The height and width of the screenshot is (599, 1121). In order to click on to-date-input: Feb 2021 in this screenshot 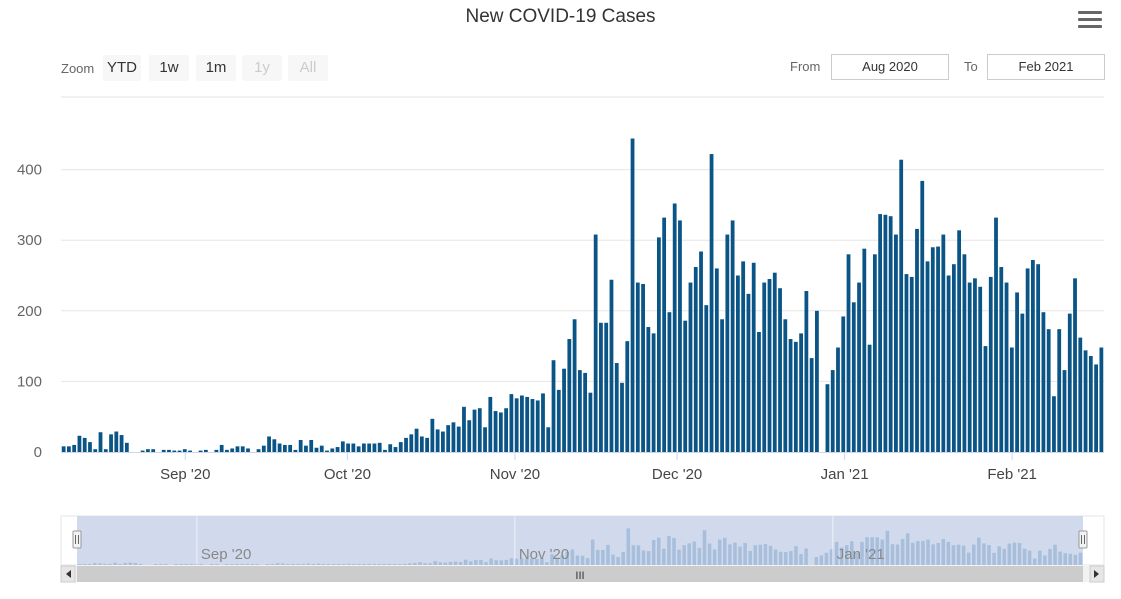, I will do `click(1046, 67)`.